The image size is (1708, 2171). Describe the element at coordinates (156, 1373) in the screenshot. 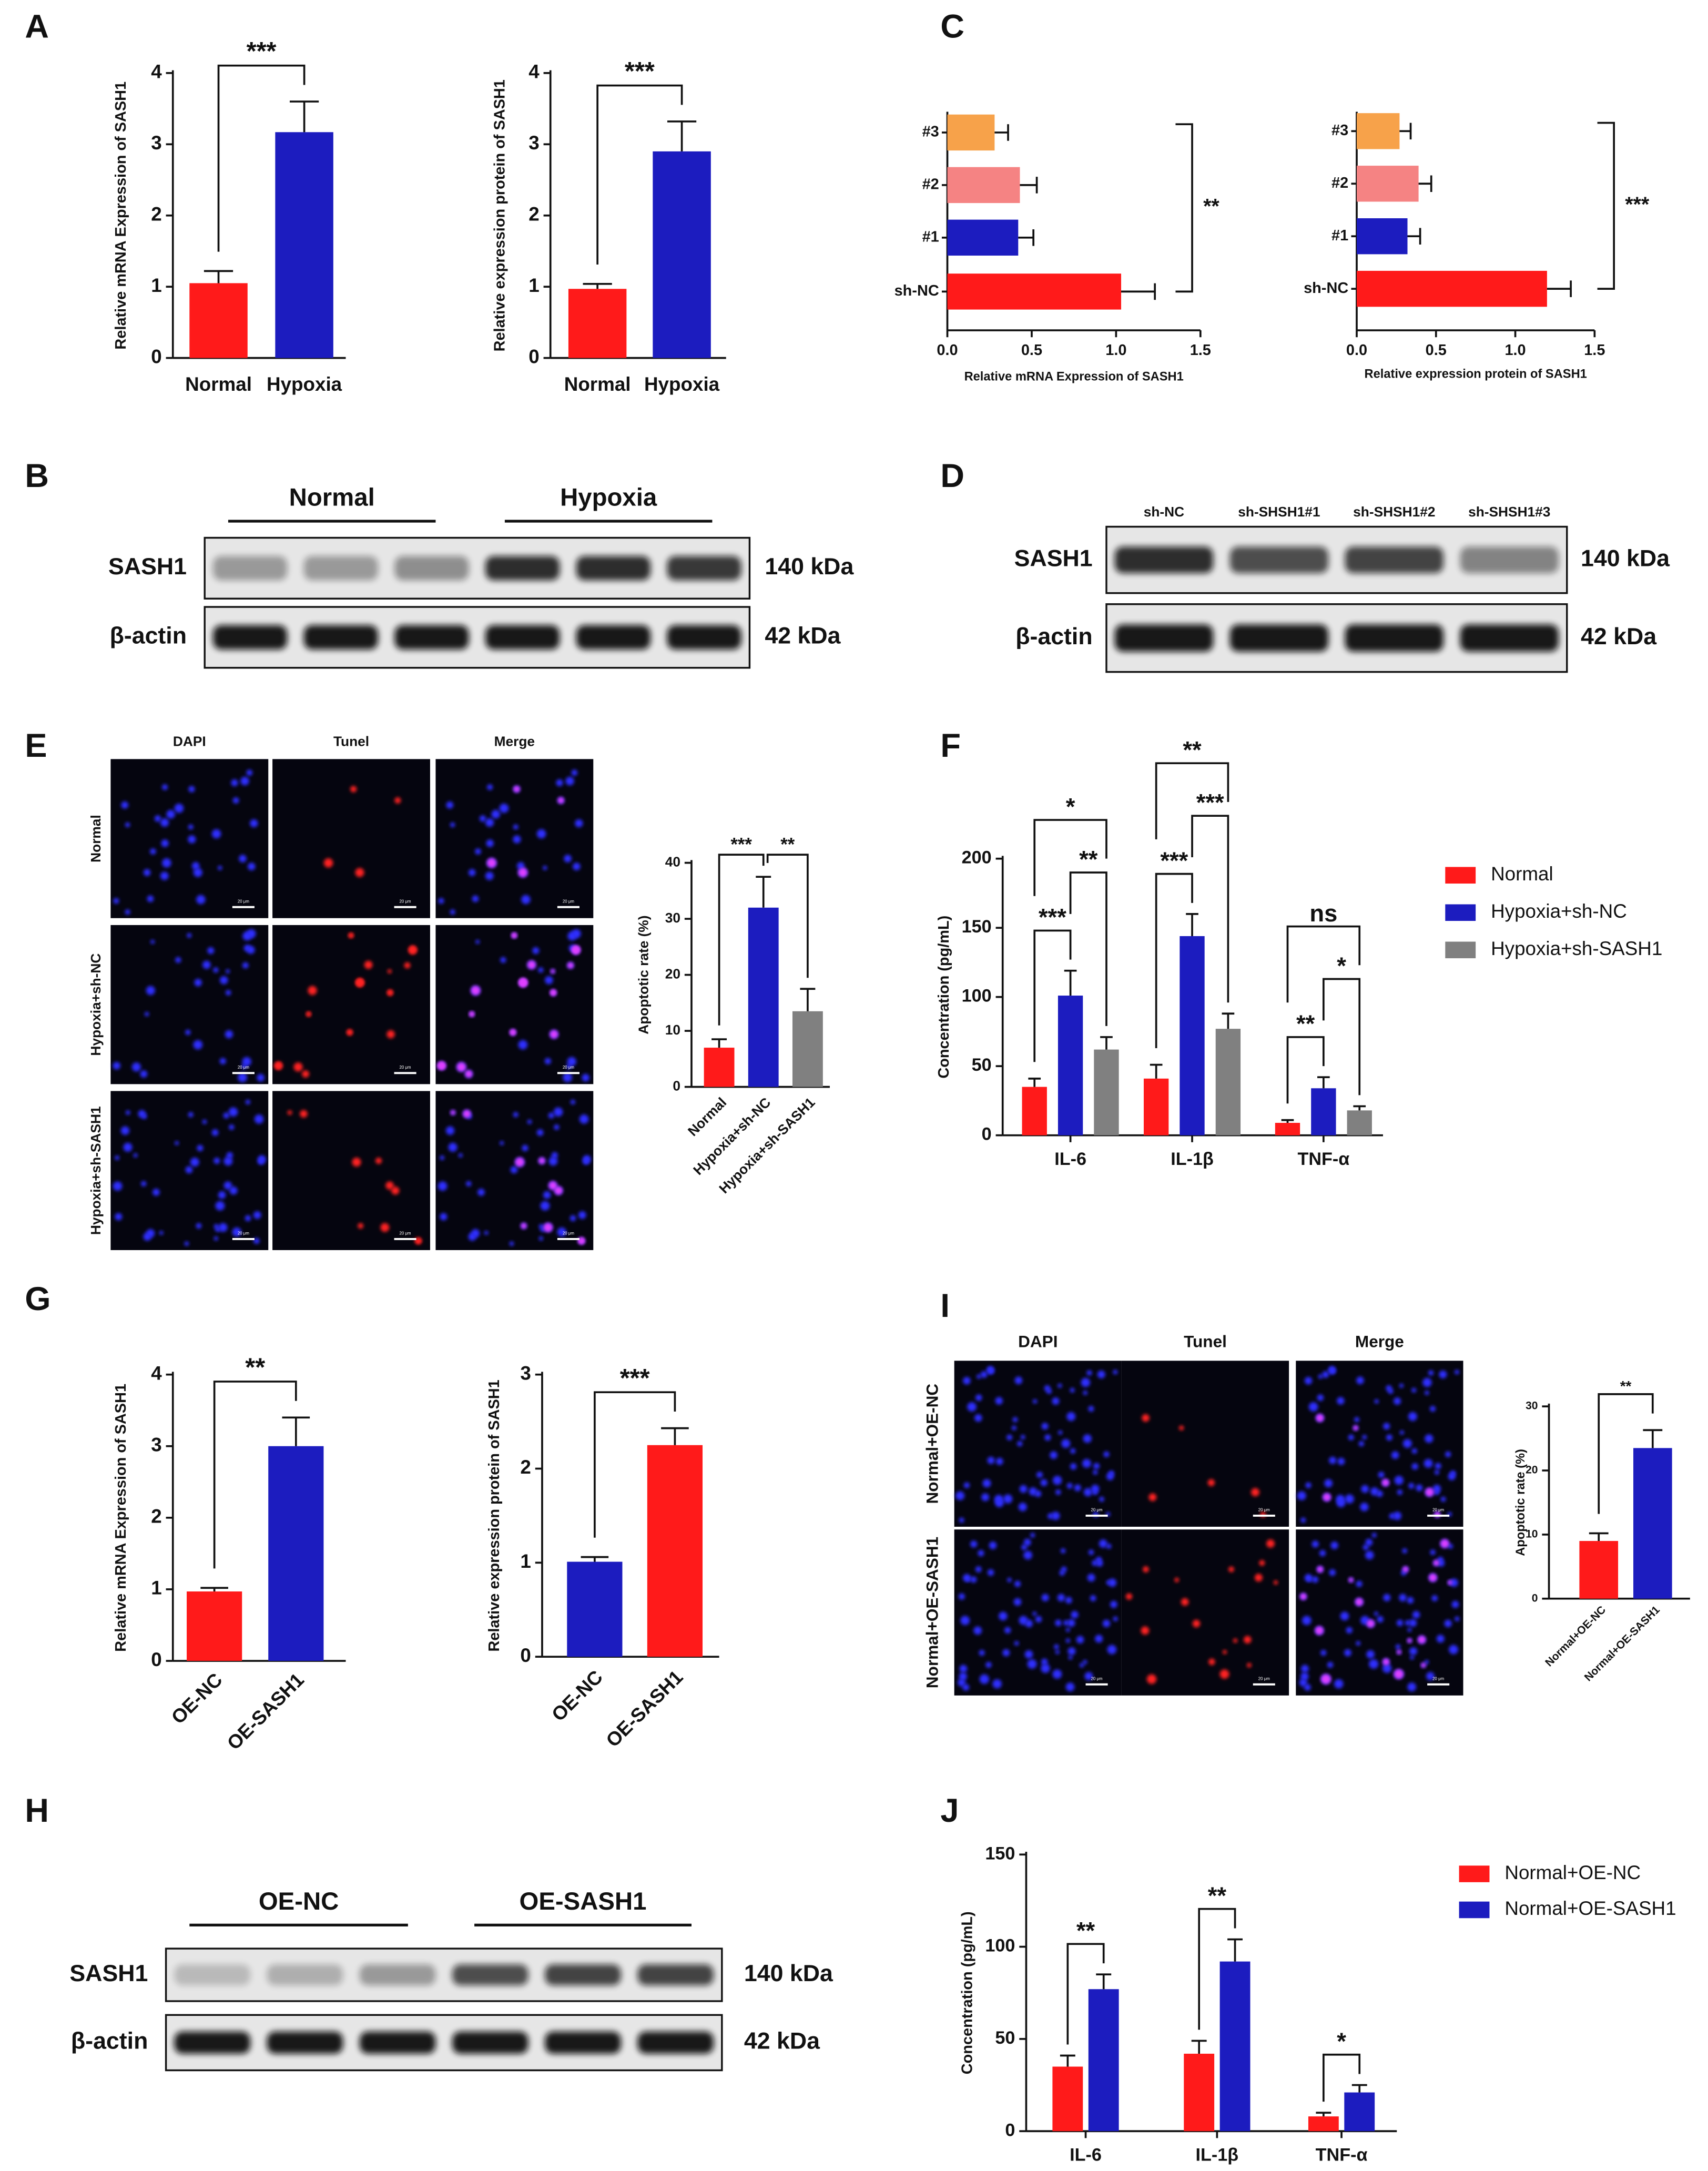

I see `y-tick-label: 4` at that location.